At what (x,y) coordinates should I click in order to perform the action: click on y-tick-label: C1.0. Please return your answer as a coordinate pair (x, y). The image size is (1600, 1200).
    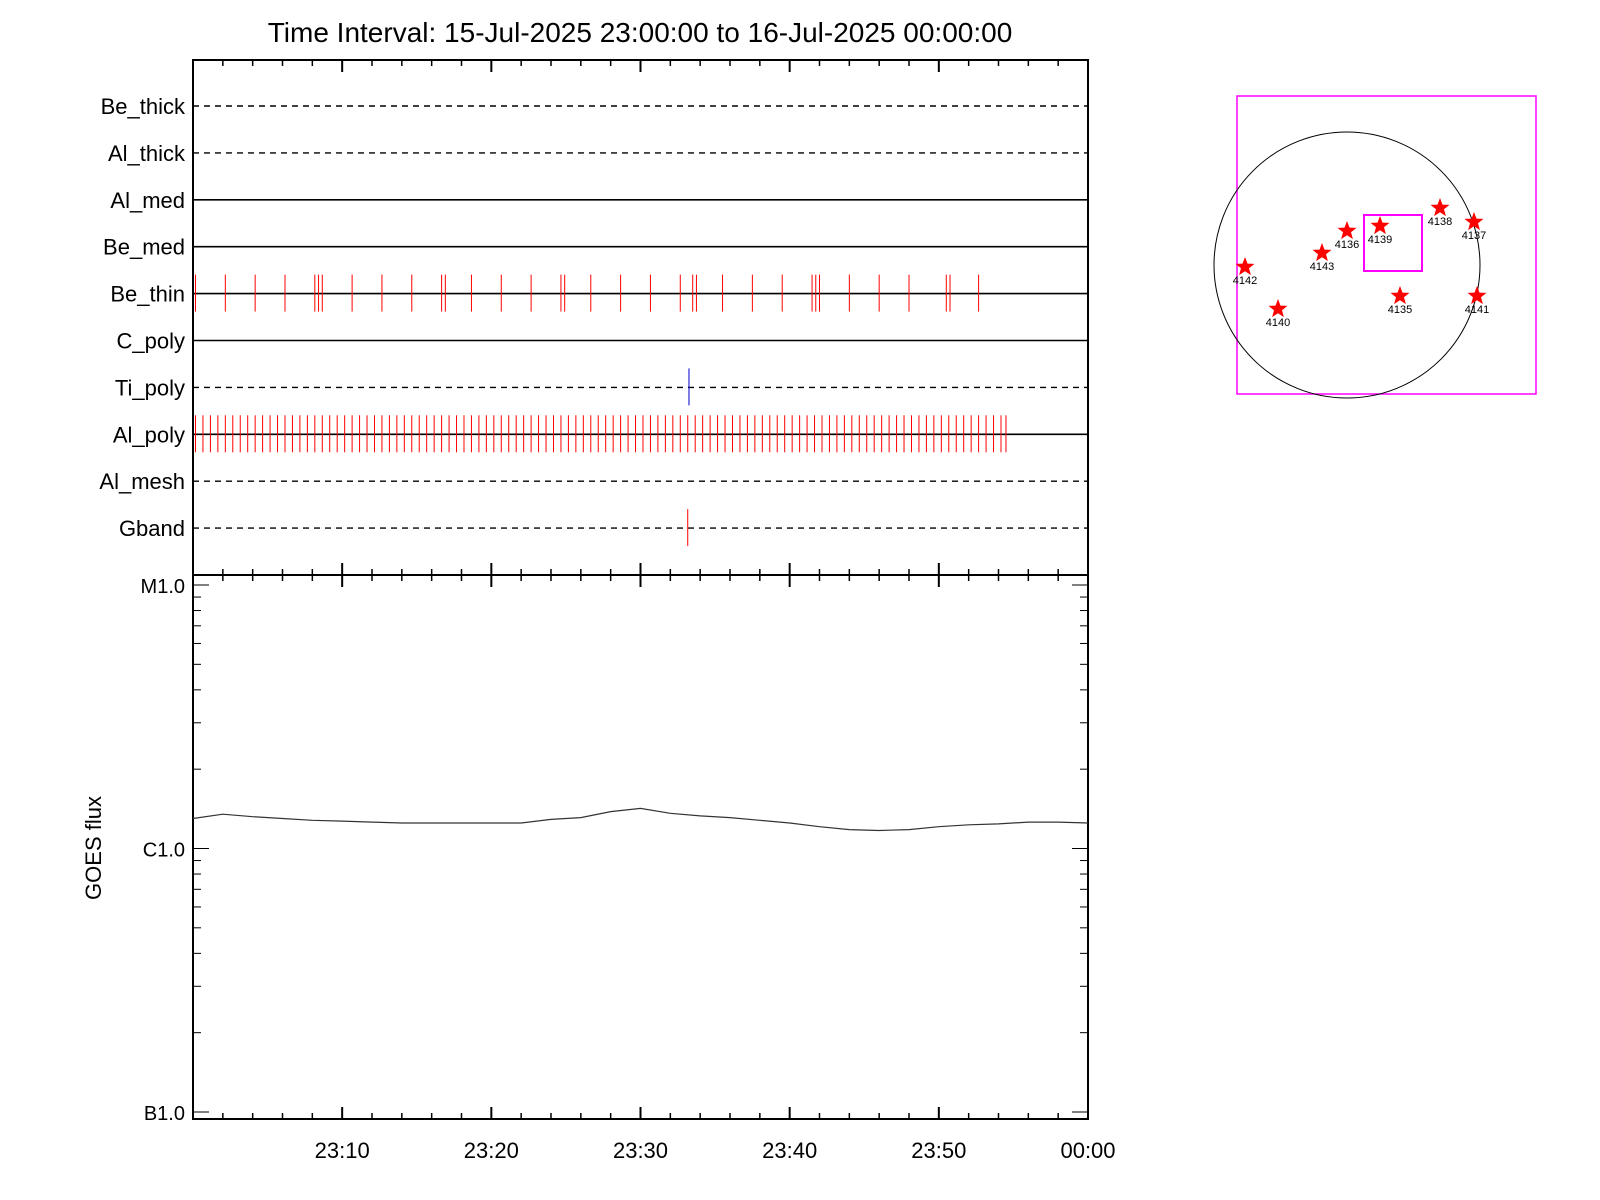
    Looking at the image, I should click on (164, 851).